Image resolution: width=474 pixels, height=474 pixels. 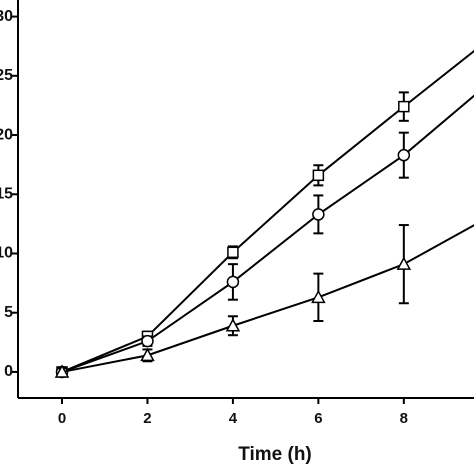 What do you see at coordinates (6, 16) in the screenshot?
I see `y-tick-label: 30` at bounding box center [6, 16].